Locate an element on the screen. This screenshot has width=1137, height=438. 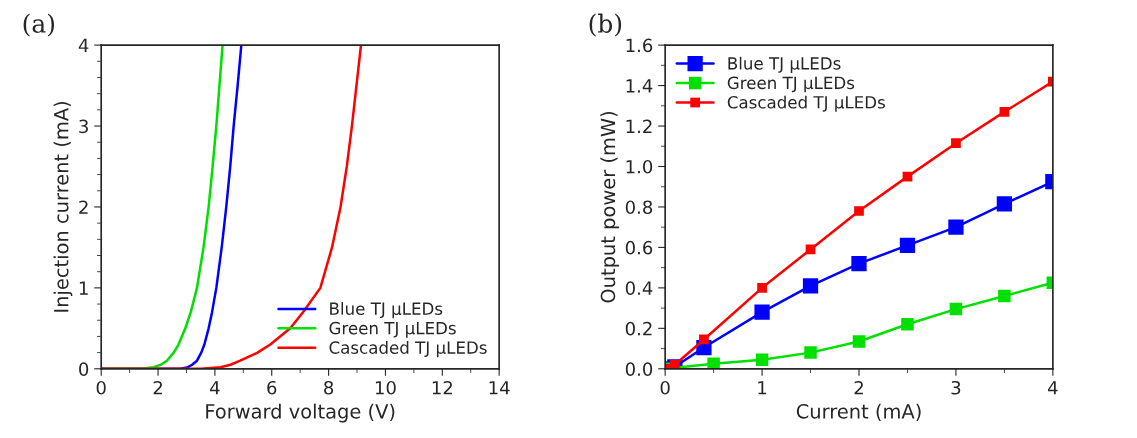
x-tick-label: 14 is located at coordinates (499, 388).